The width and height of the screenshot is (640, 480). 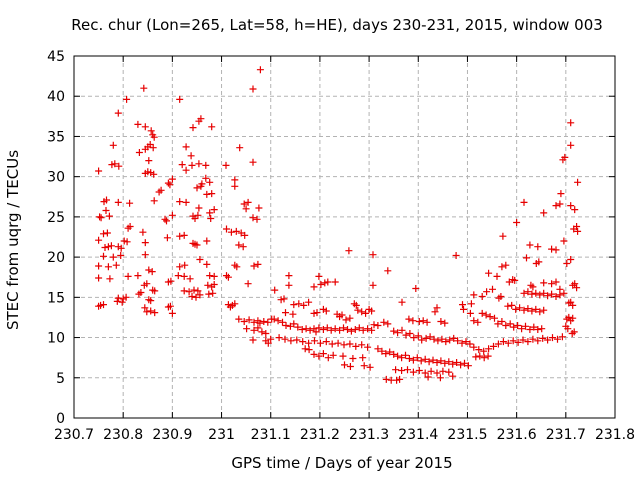 I want to click on x-tick-label: 231, so click(x=221, y=435).